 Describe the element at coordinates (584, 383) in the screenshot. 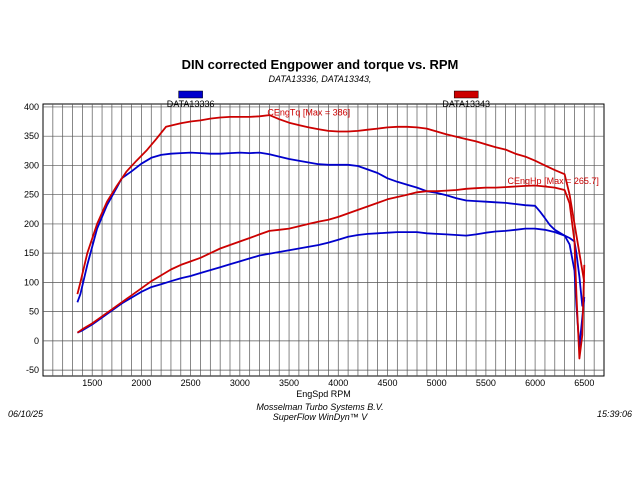

I see `x-tick-label: 6500` at that location.